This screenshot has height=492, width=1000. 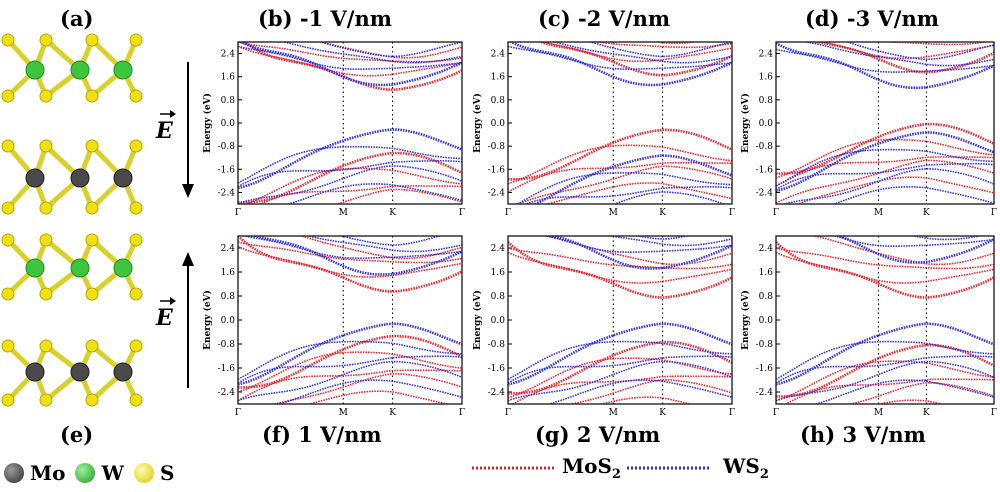 I want to click on mos2-legend-label: MoS2, so click(x=591, y=468).